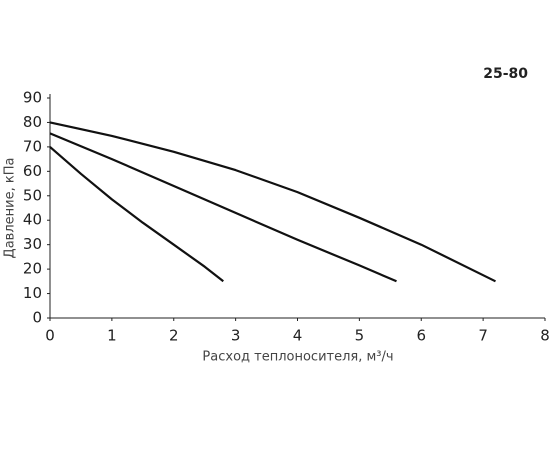  I want to click on x-tick-label: 8, so click(545, 336).